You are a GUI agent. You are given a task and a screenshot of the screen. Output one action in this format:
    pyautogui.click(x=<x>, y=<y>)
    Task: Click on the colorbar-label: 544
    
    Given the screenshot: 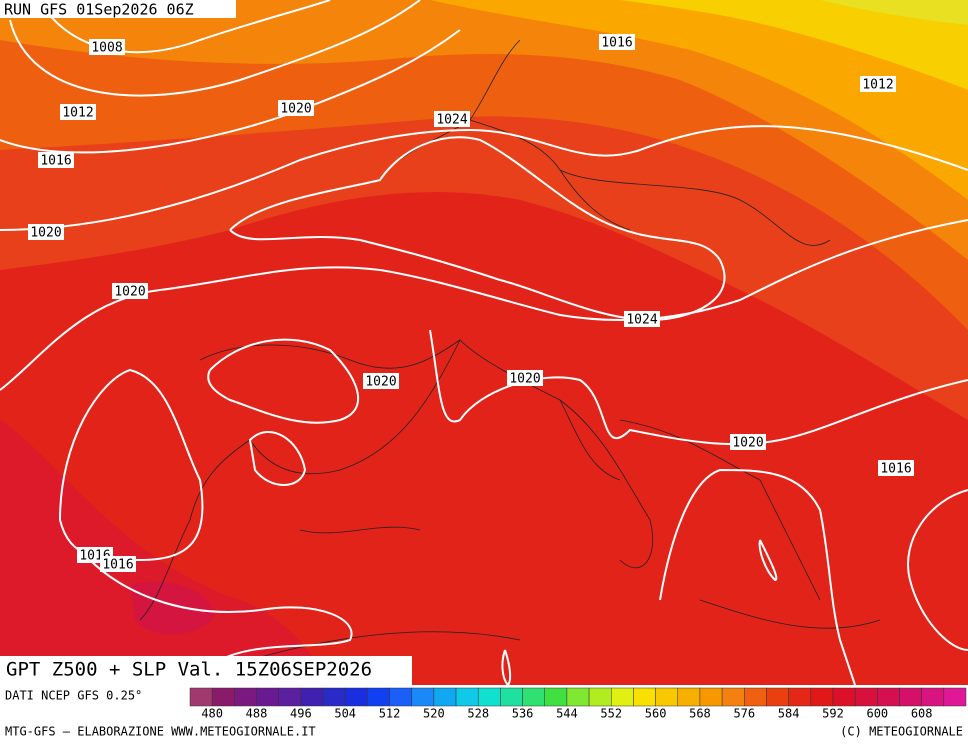 What is the action you would take?
    pyautogui.click(x=567, y=714)
    